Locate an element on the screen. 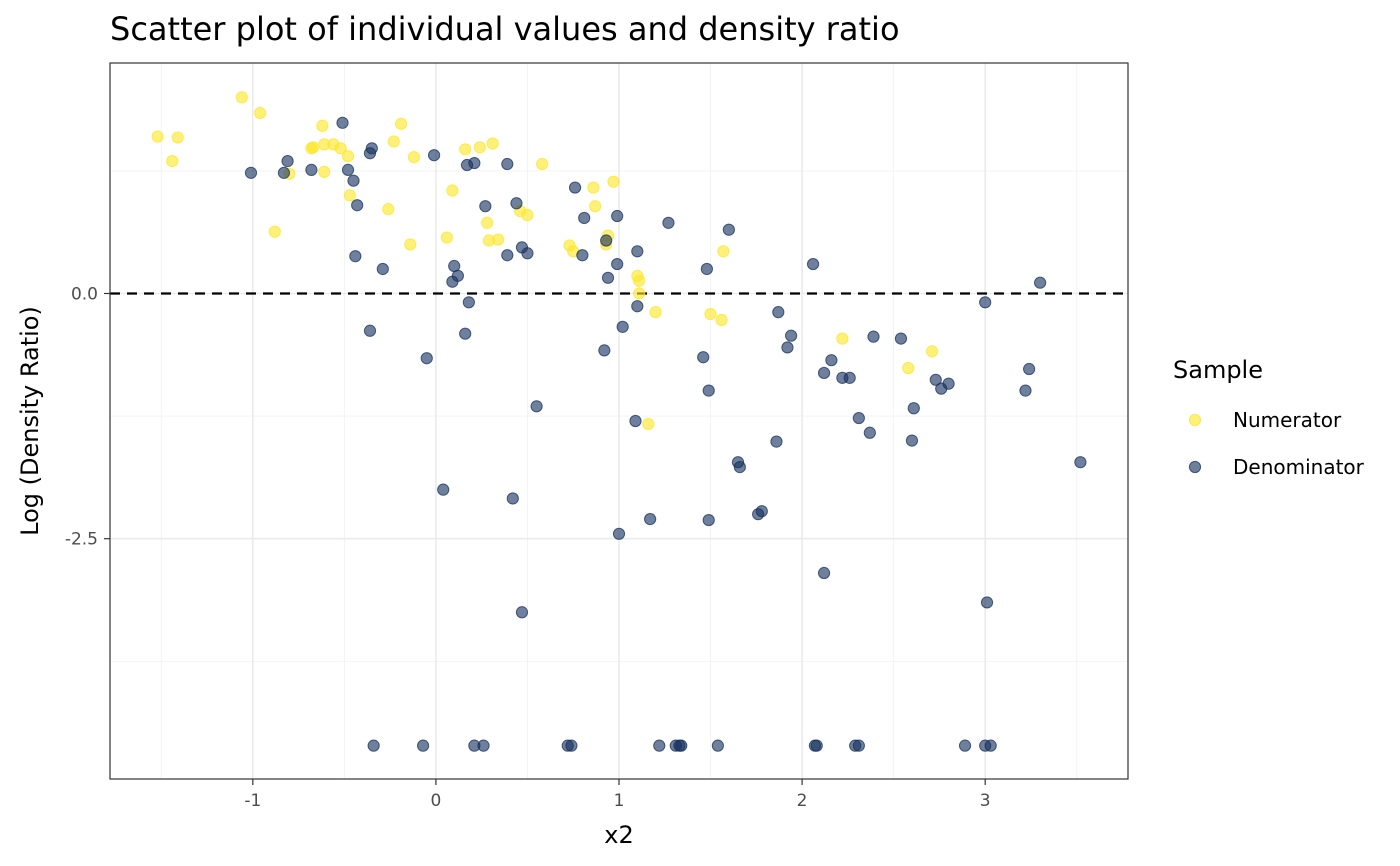 This screenshot has width=1400, height=866. x-axis-title: x2 is located at coordinates (618, 835).